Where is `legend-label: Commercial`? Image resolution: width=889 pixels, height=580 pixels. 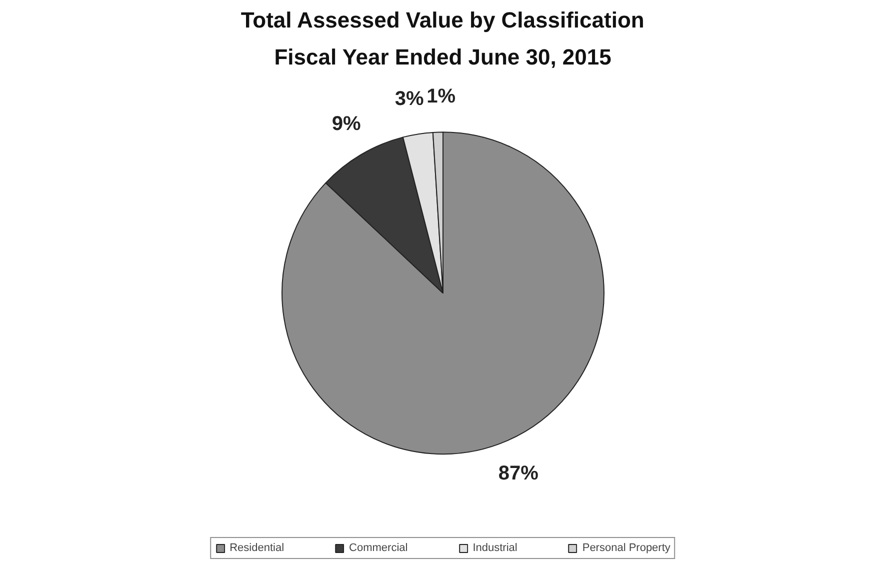
legend-label: Commercial is located at coordinates (378, 548).